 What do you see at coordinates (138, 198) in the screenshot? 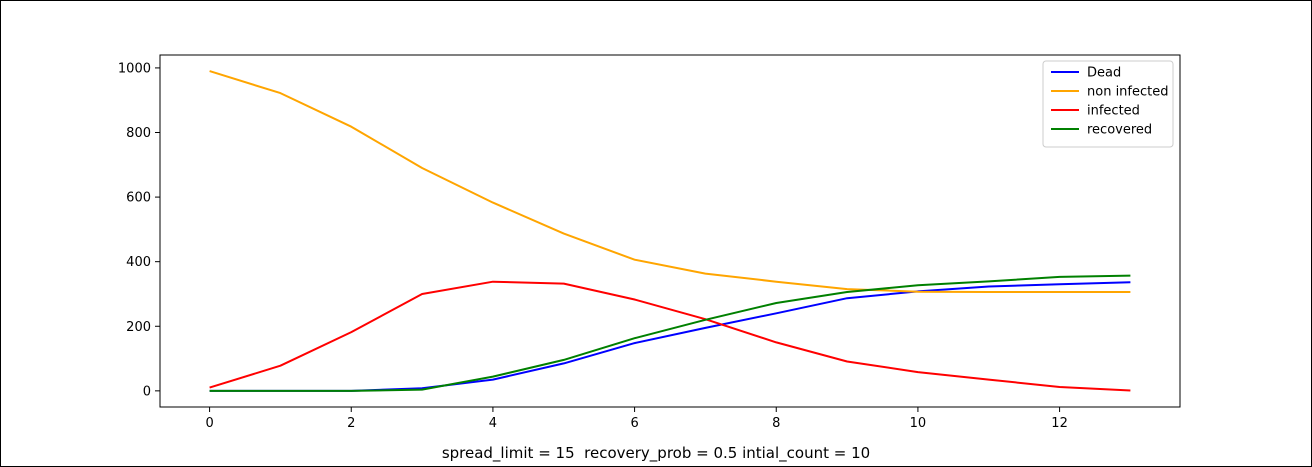
I see `y-tick-label: 600` at bounding box center [138, 198].